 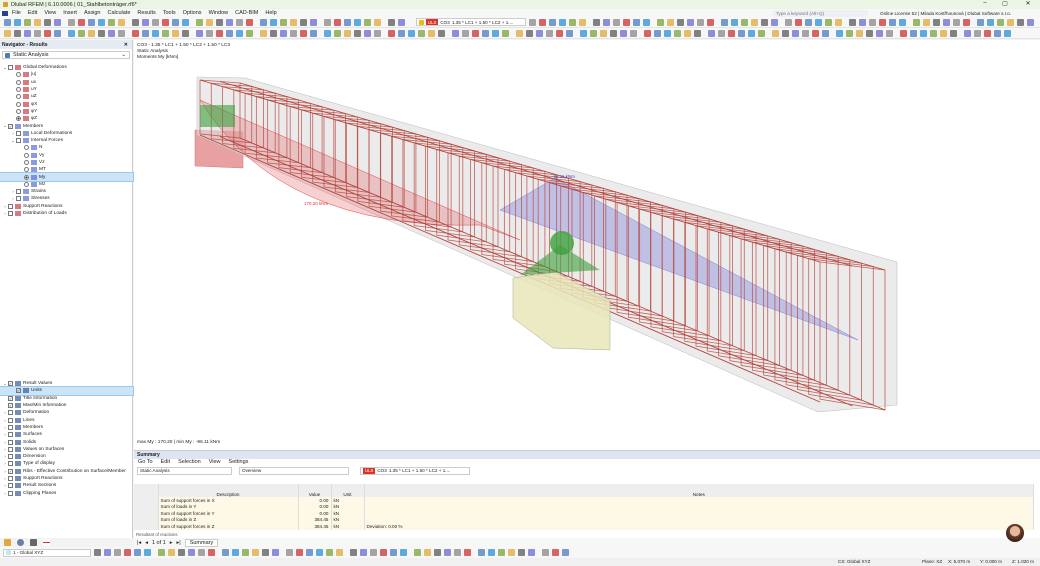 What do you see at coordinates (47, 552) in the screenshot?
I see `coordinate-system-select: 1 - Global XYZ` at bounding box center [47, 552].